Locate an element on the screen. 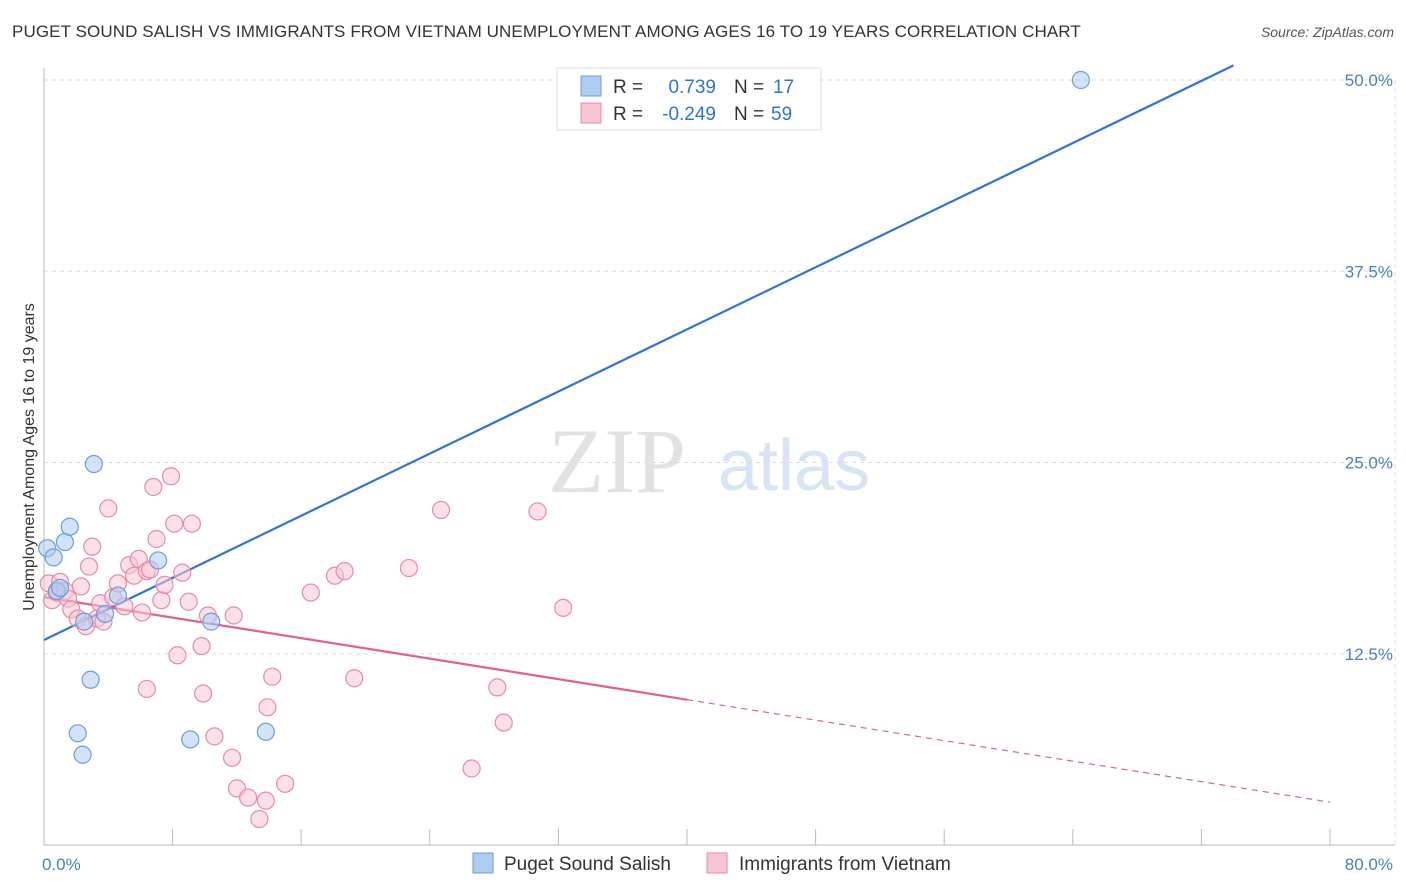  y-tick-label: 50.0% is located at coordinates (1369, 80).